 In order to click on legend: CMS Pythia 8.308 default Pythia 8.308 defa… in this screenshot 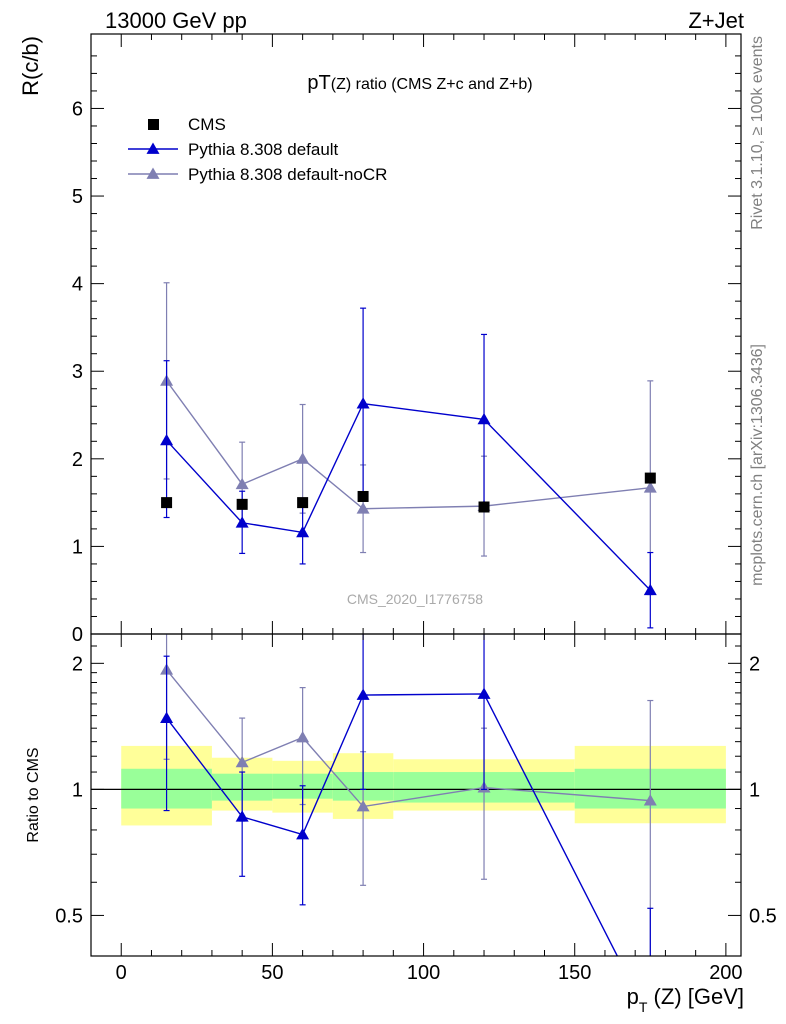, I will do `click(257, 149)`.